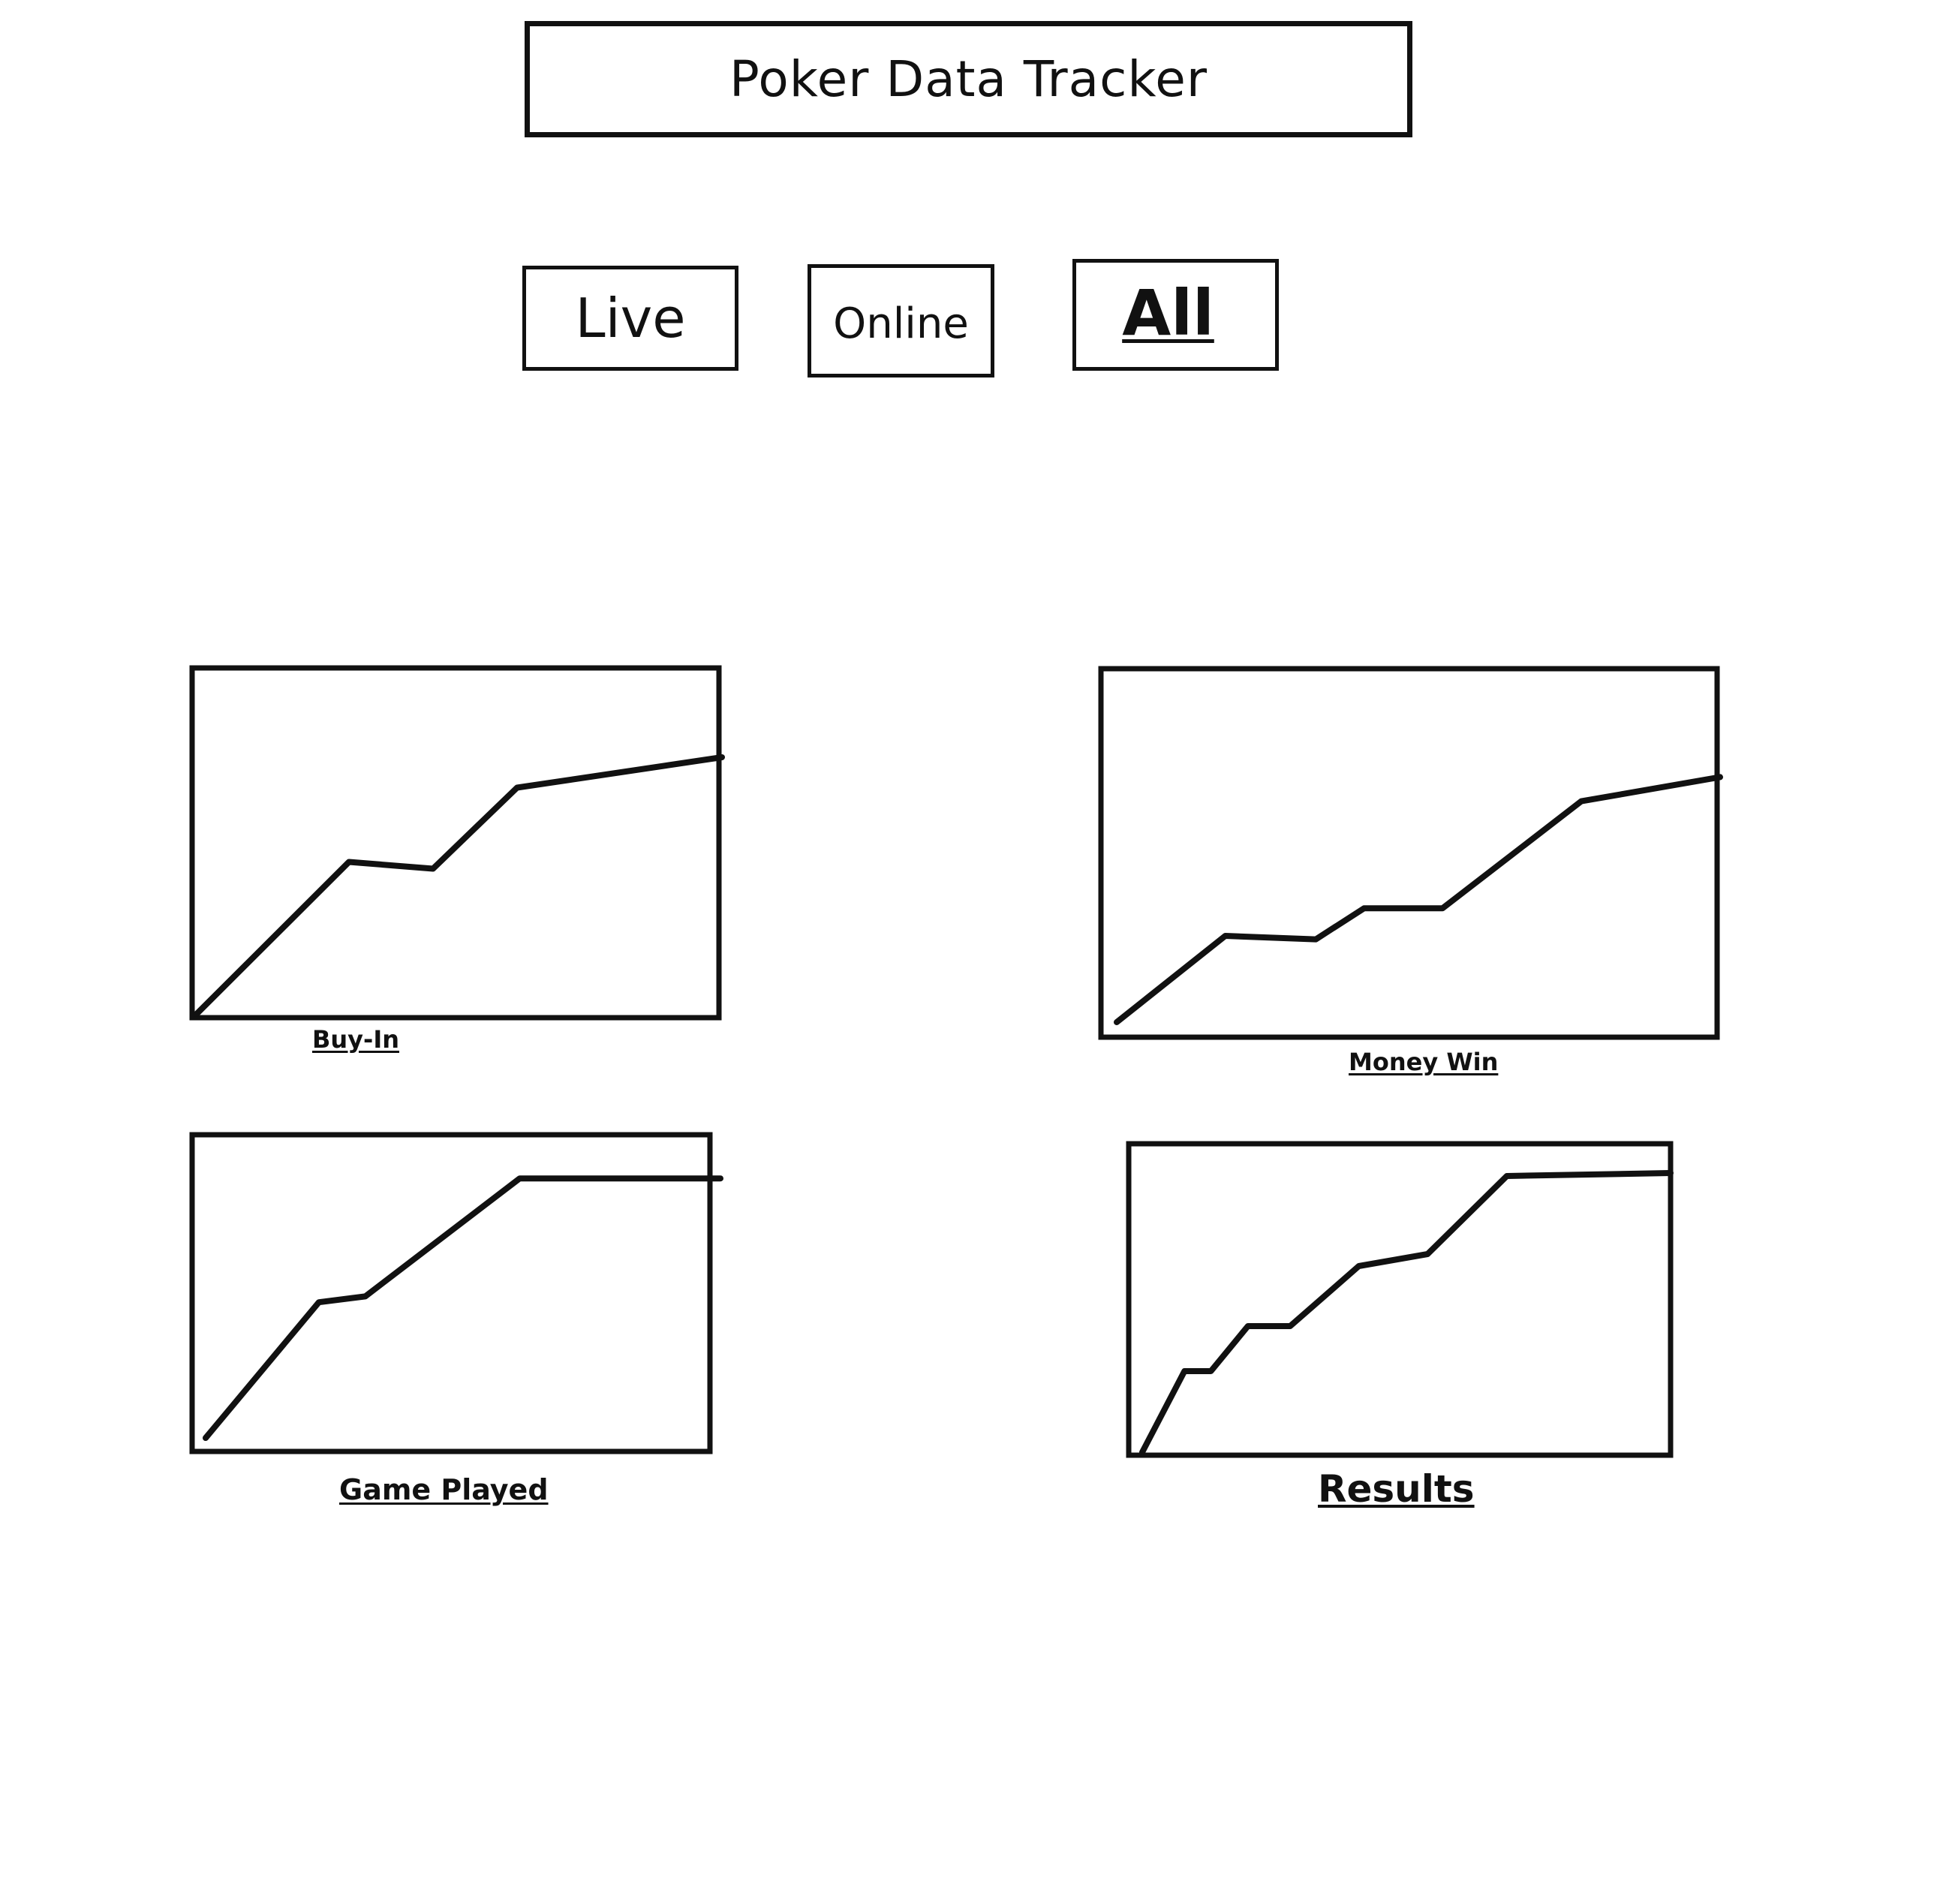 This screenshot has height=1904, width=1946. Describe the element at coordinates (444, 1489) in the screenshot. I see `game-played-chart-label: Game Played` at that location.